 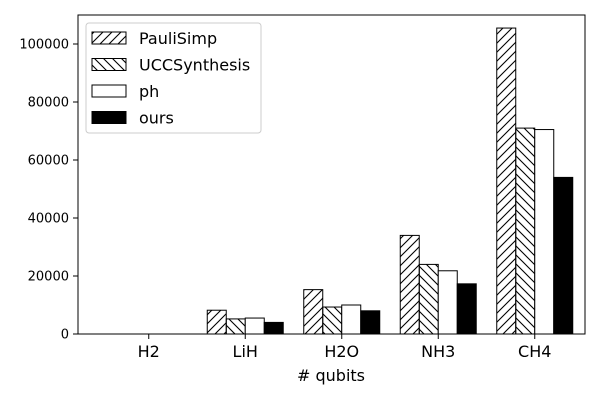 What do you see at coordinates (48, 161) in the screenshot?
I see `y-tick-label: 60000` at bounding box center [48, 161].